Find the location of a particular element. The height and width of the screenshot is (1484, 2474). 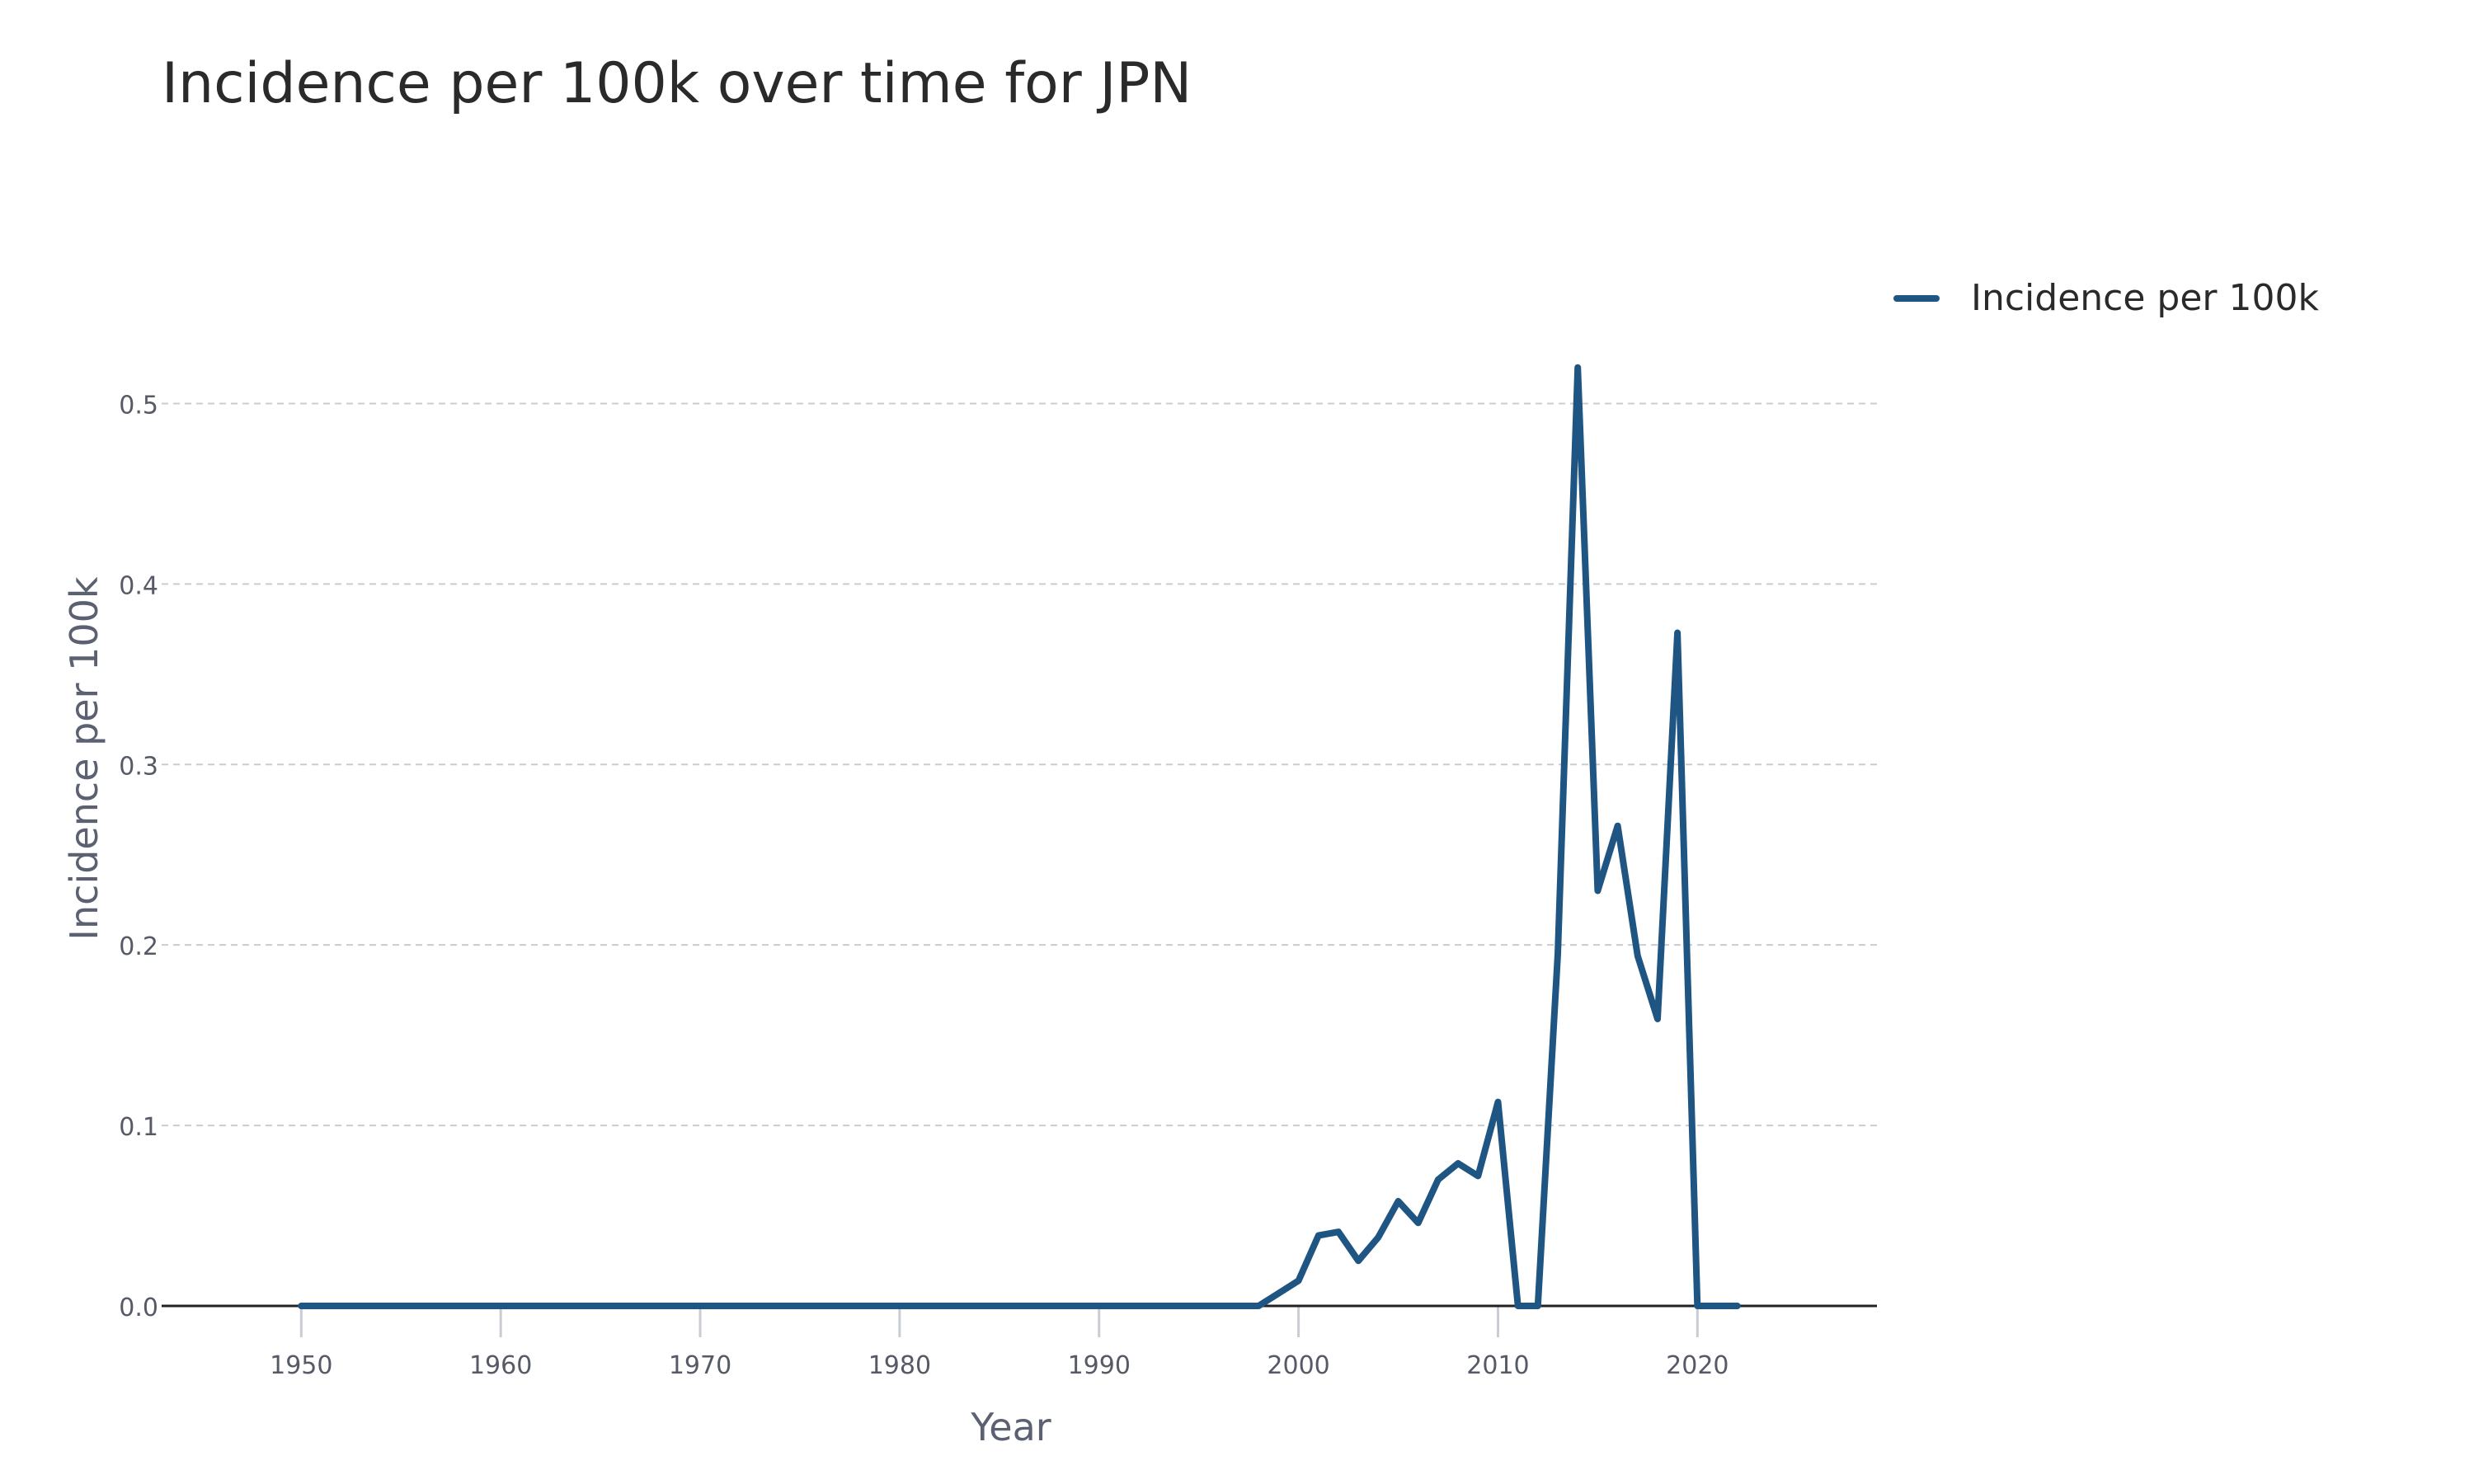

y-tick-label: 0.3 is located at coordinates (138, 766).